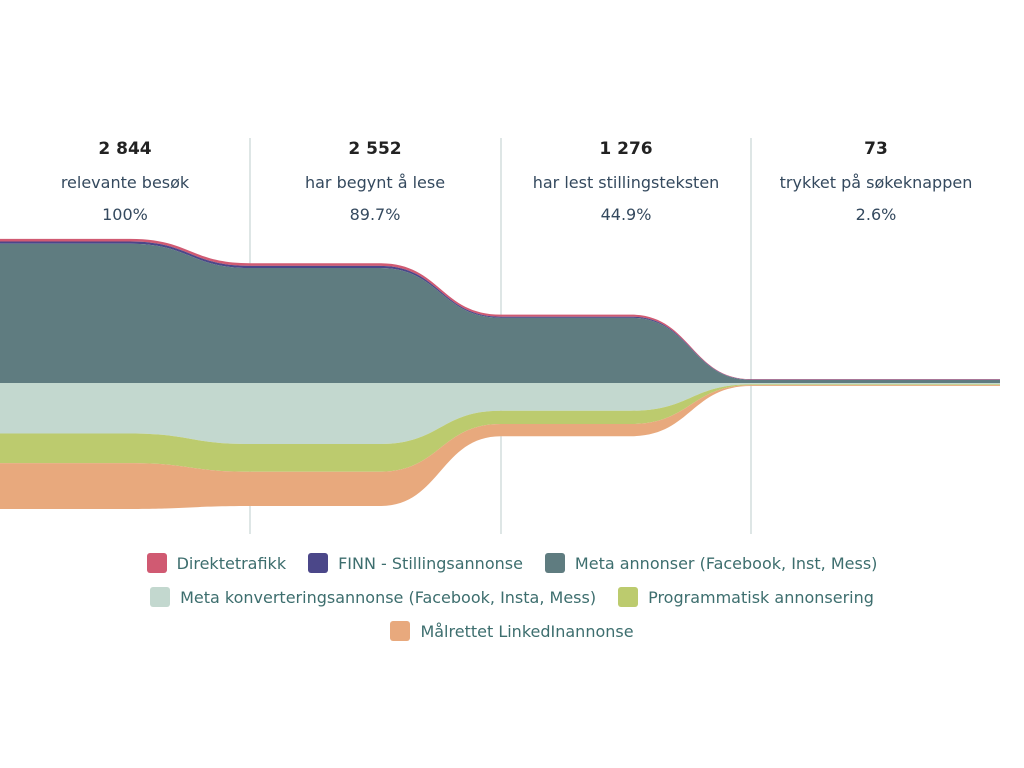  I want to click on legend-label: FINN - Stillingsannonse, so click(430, 563).